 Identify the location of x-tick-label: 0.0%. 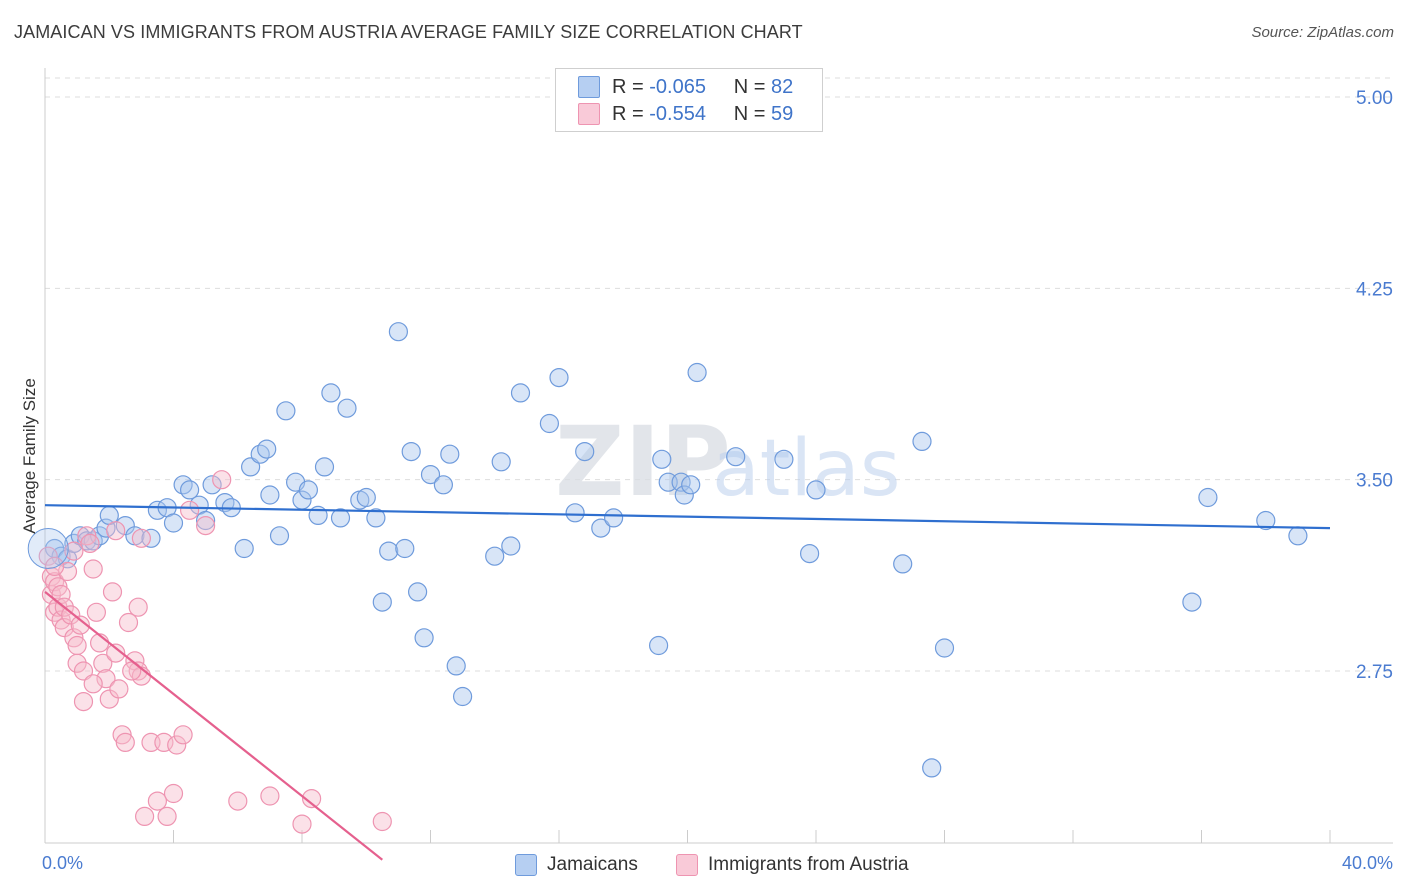
(62, 863).